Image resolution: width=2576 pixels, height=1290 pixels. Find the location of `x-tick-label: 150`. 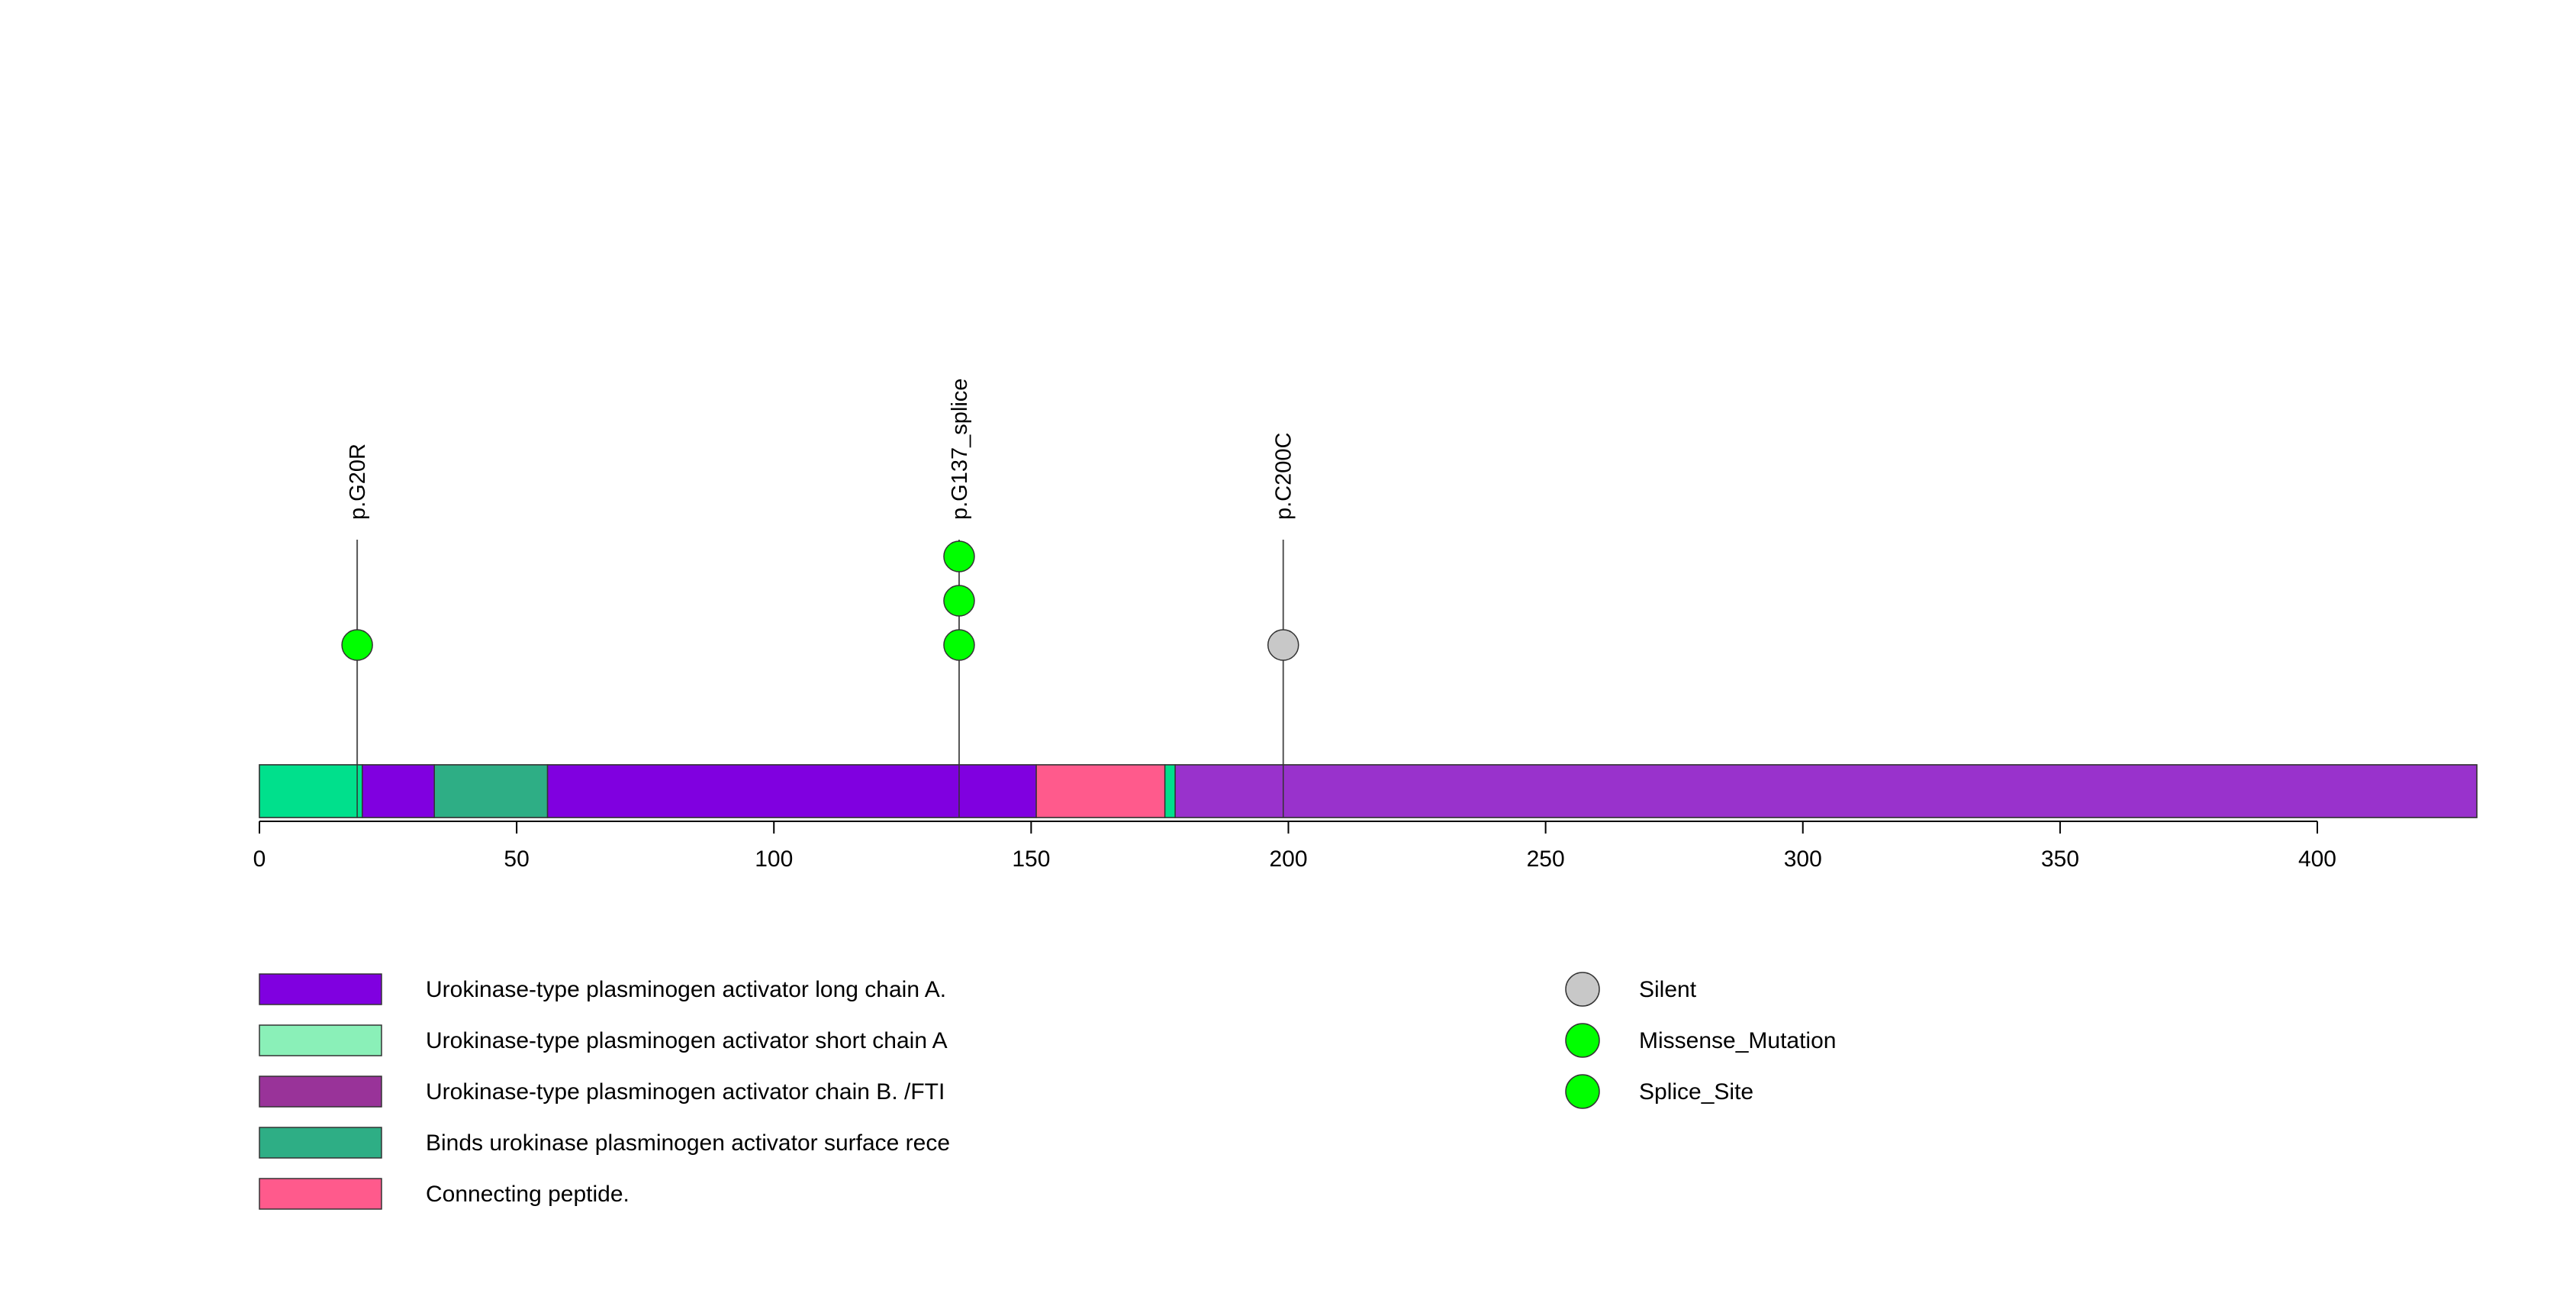

x-tick-label: 150 is located at coordinates (1031, 860).